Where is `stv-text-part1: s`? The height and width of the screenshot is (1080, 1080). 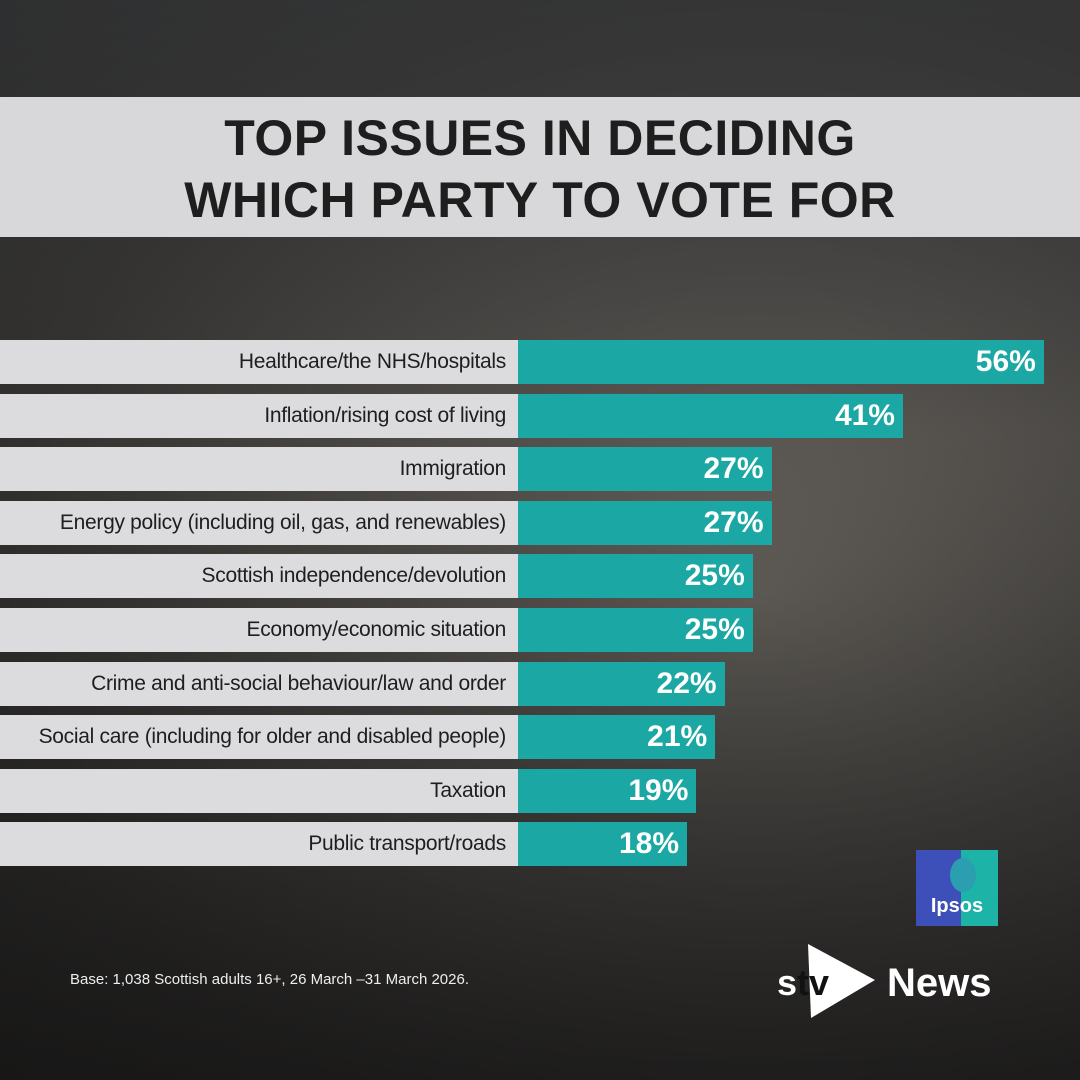
stv-text-part1: s is located at coordinates (787, 982).